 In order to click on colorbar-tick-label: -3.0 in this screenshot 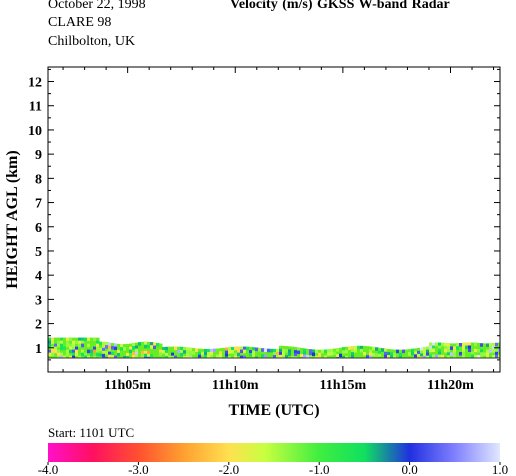, I will do `click(138, 469)`.